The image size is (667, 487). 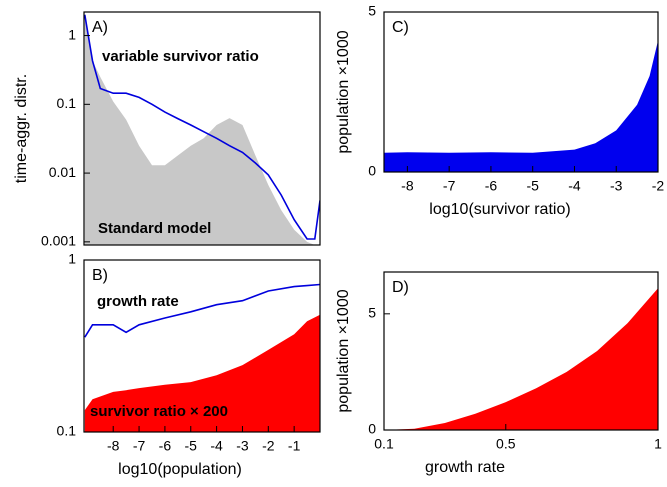 What do you see at coordinates (159, 411) in the screenshot?
I see `series-label: survivor ratio × 200` at bounding box center [159, 411].